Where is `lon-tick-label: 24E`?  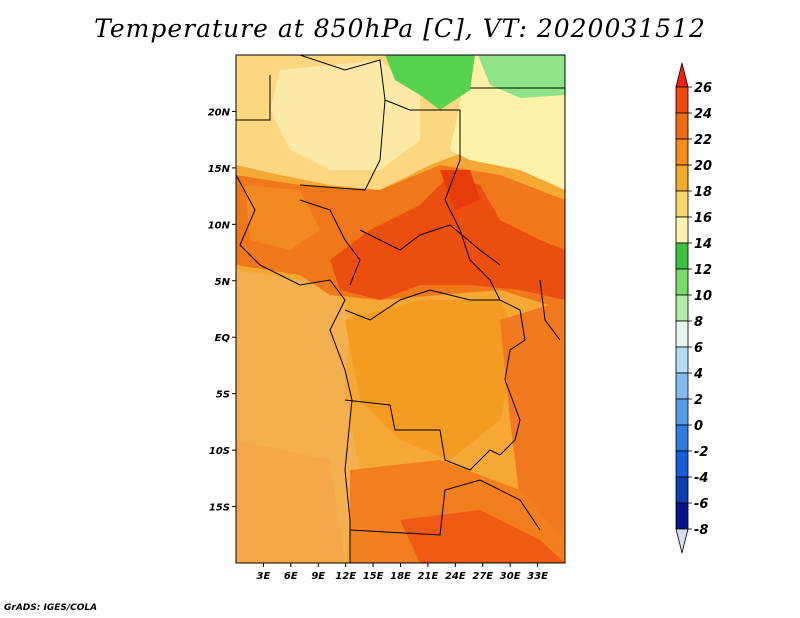 lon-tick-label: 24E is located at coordinates (455, 576).